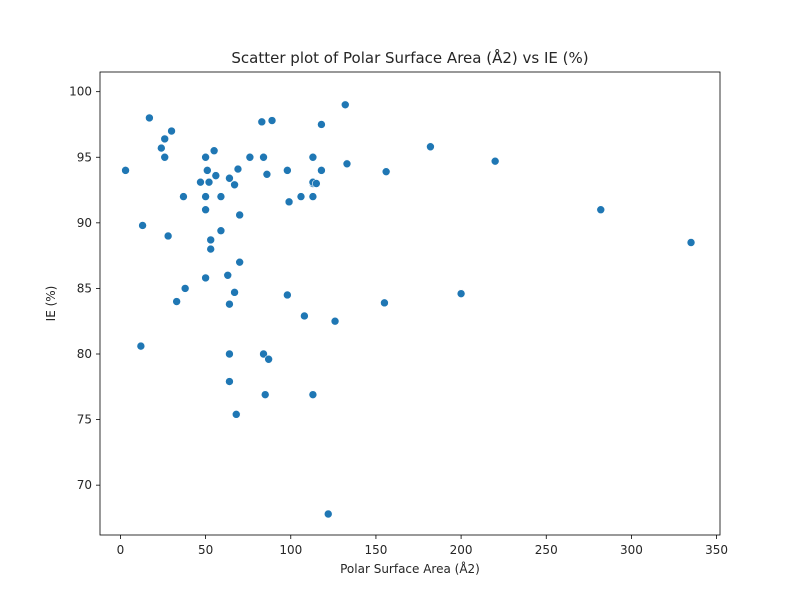 Image resolution: width=800 pixels, height=600 pixels. Describe the element at coordinates (84, 157) in the screenshot. I see `y-tick-label-95: 95` at that location.